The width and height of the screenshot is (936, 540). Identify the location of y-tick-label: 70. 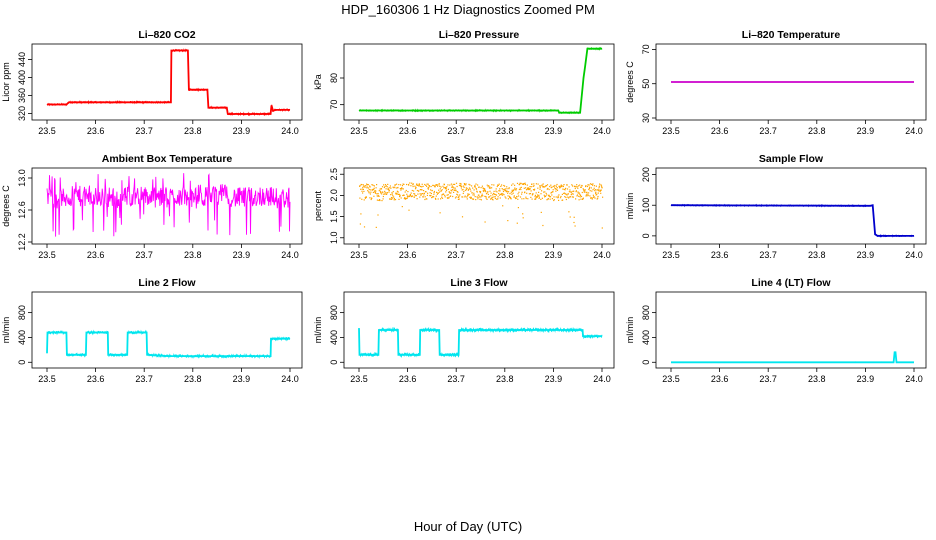
(646, 49).